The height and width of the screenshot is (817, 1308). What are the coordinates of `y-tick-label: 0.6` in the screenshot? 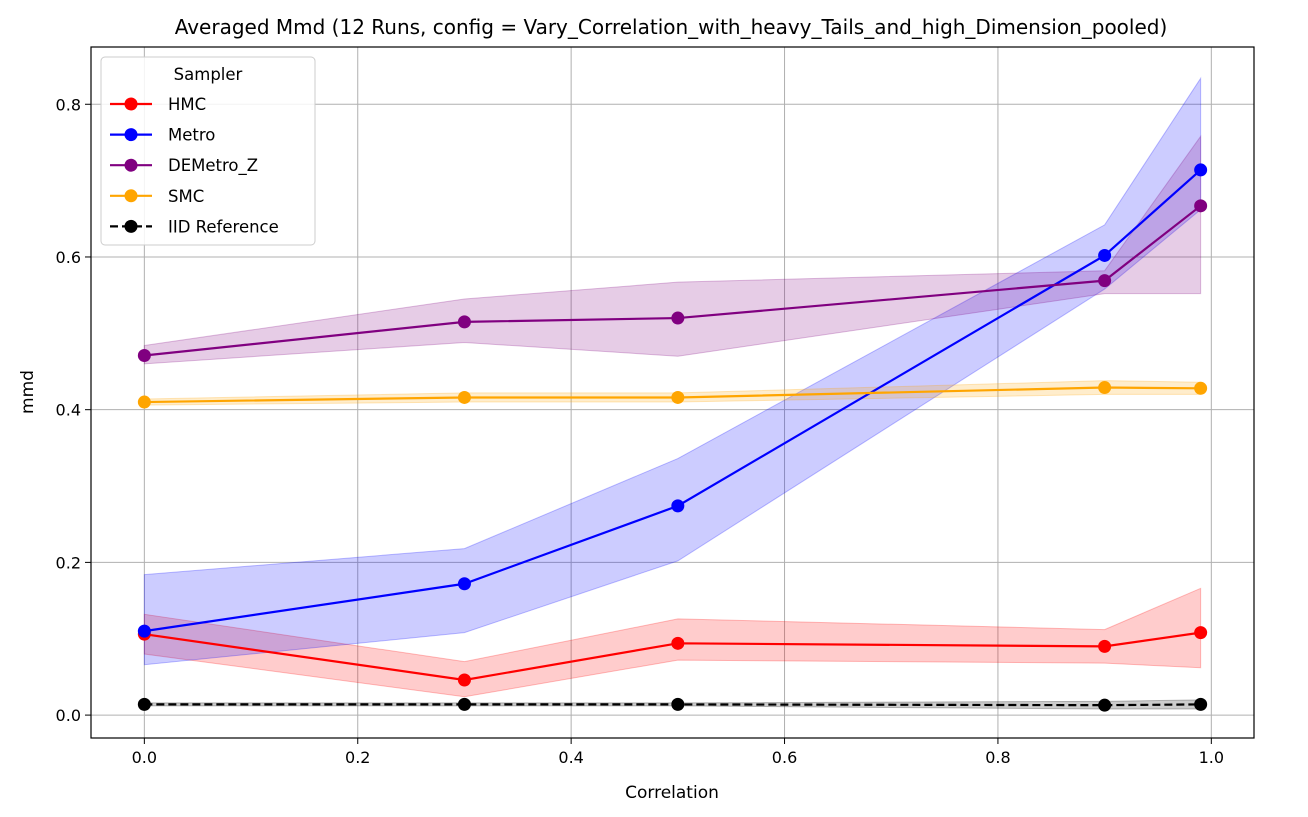 It's located at (68, 257).